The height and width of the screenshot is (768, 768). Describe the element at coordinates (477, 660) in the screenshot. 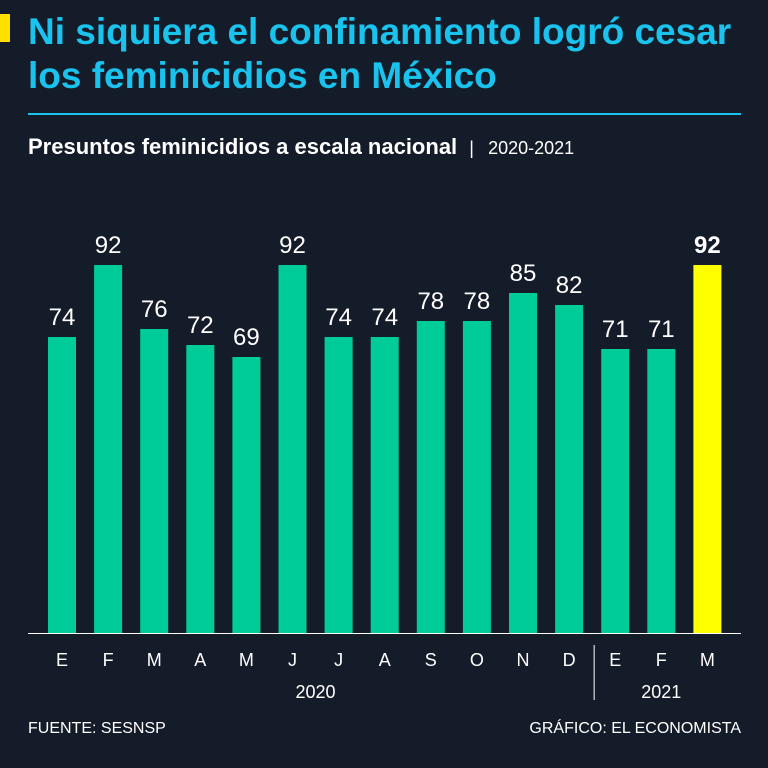

I see `x-tick-label: O` at that location.